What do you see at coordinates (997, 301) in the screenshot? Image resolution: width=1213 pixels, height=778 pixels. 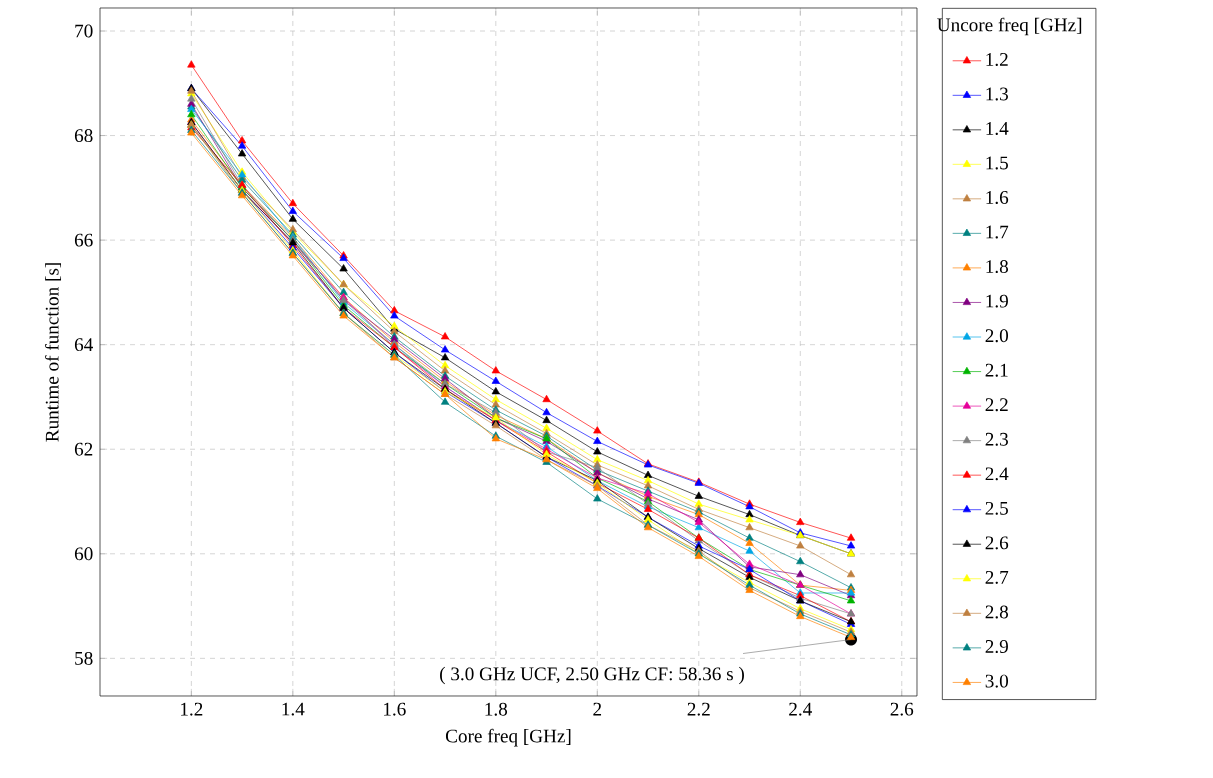 I see `legend-label: 1.9` at bounding box center [997, 301].